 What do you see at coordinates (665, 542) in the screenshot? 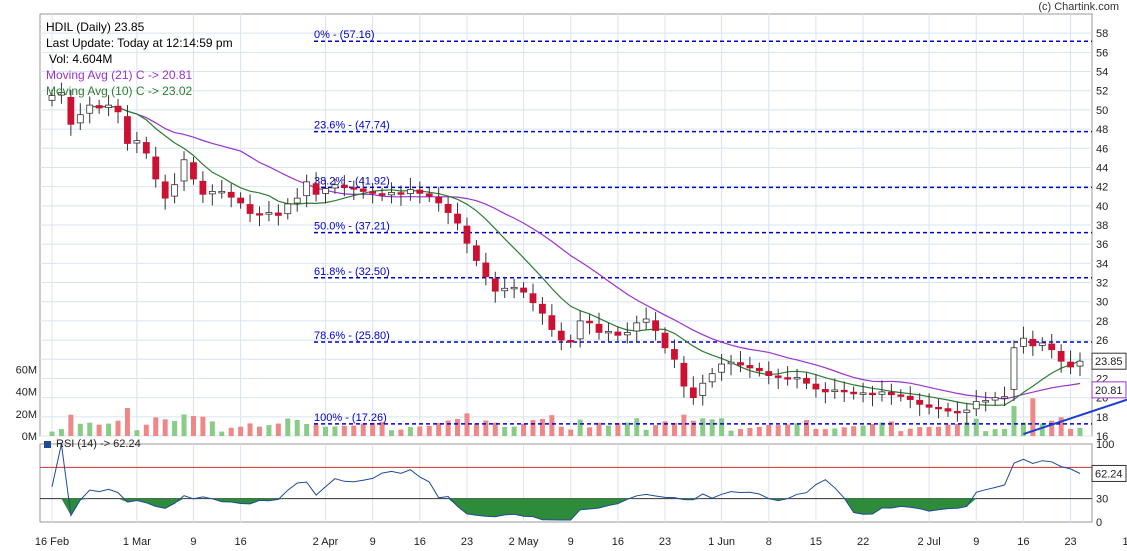
I see `date-label: 23` at bounding box center [665, 542].